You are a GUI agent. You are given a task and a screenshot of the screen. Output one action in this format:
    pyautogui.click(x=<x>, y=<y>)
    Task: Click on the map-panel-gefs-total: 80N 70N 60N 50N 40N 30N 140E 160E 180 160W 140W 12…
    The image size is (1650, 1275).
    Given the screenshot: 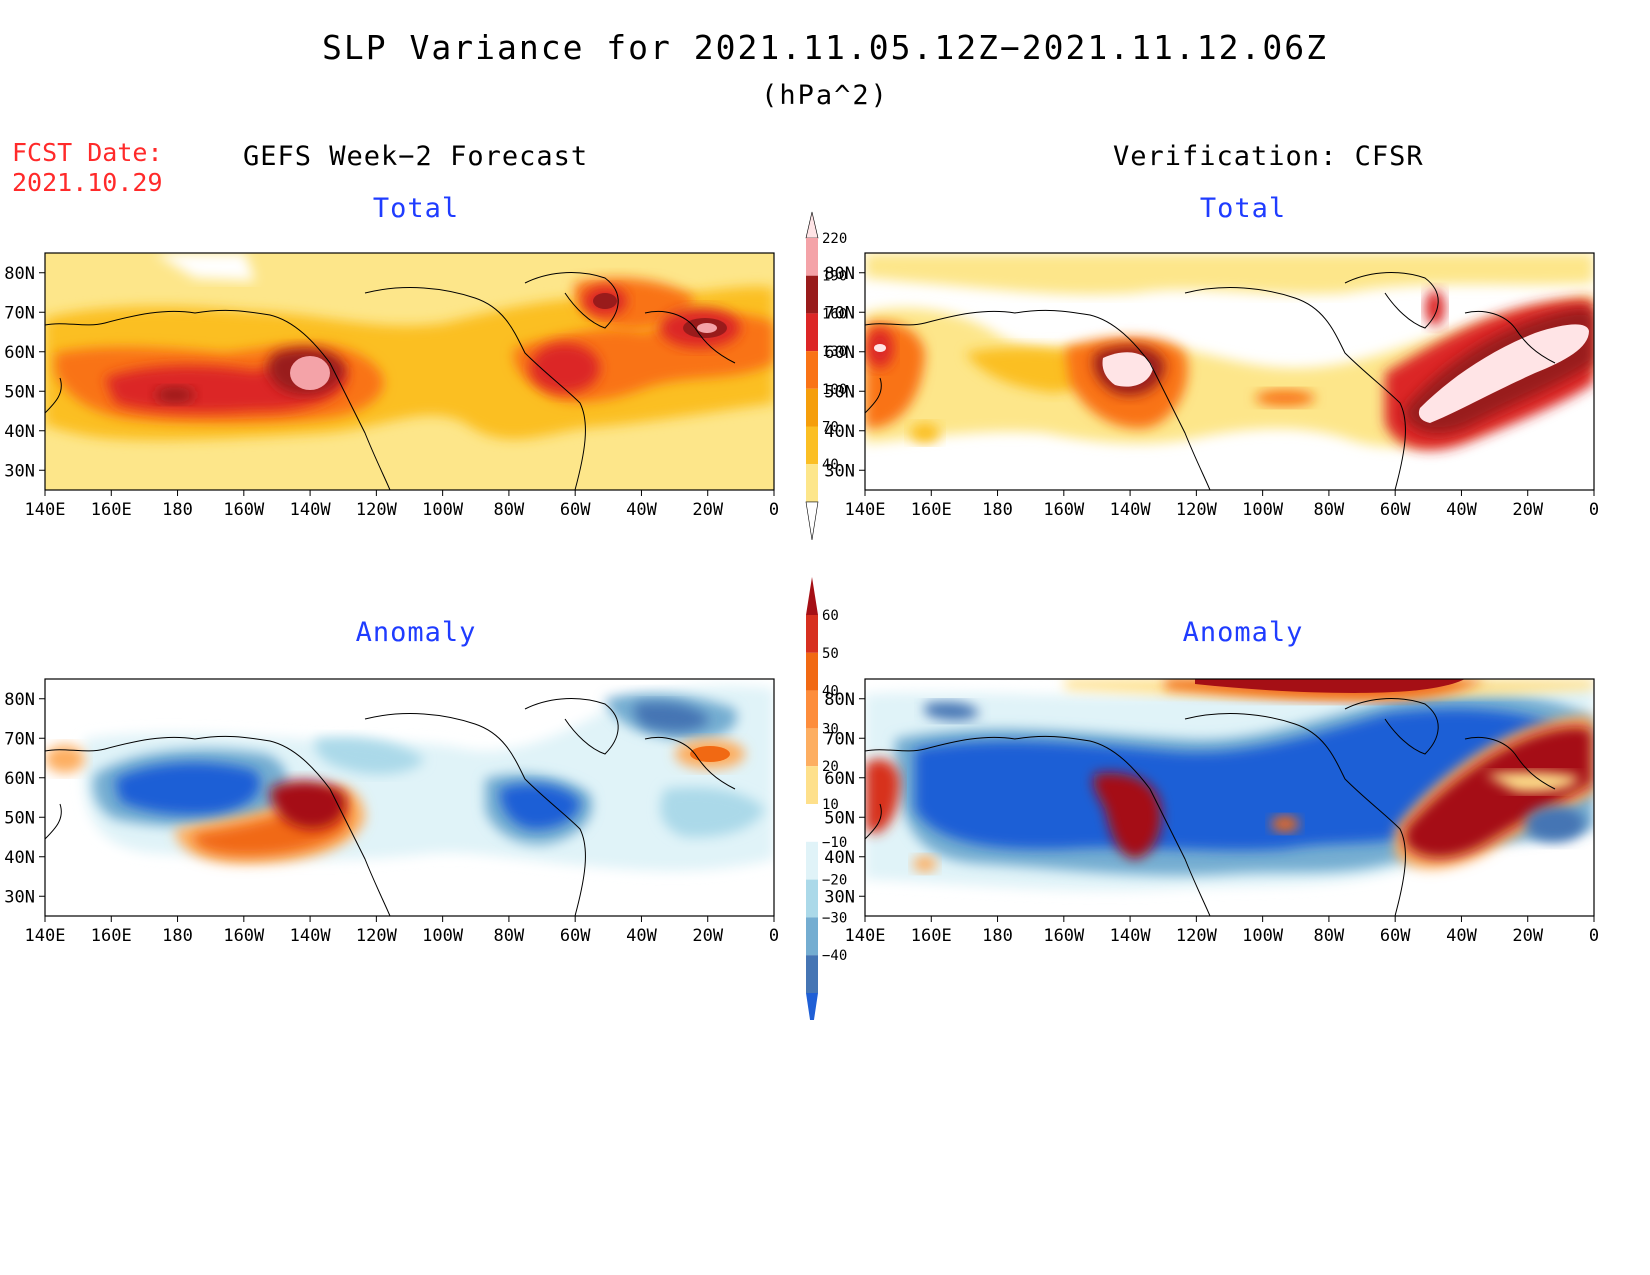 What is the action you would take?
    pyautogui.click(x=391, y=386)
    